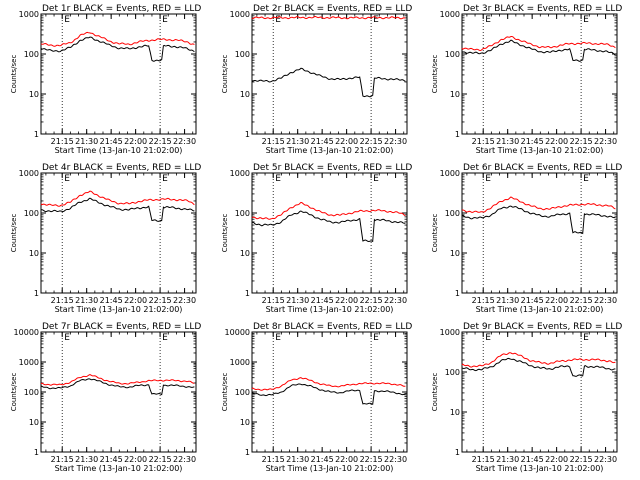 This screenshot has height=480, width=640. Describe the element at coordinates (542, 327) in the screenshot. I see `plot-title: Det 9r BLACK = Events, RED = LLD` at that location.